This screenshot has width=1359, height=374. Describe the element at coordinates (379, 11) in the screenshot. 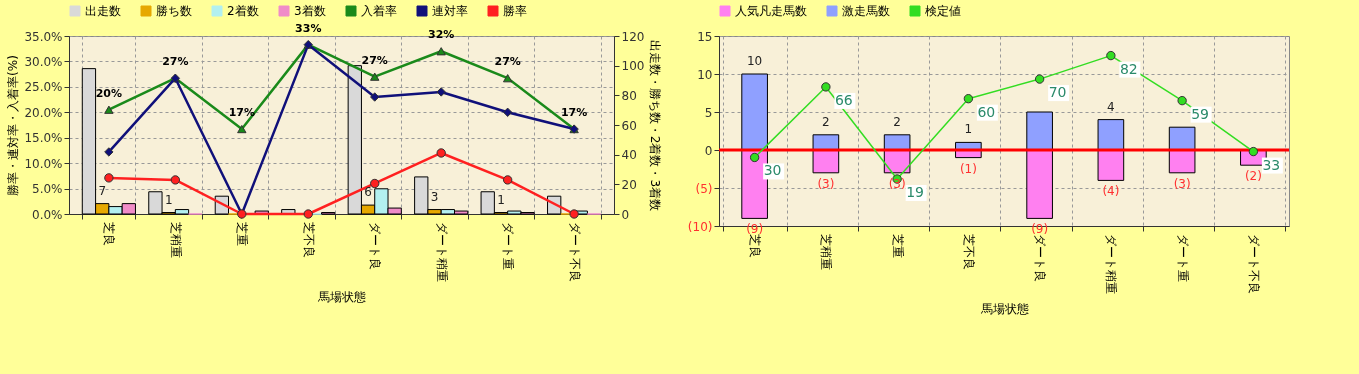

I see `legend-label: 入着率` at that location.